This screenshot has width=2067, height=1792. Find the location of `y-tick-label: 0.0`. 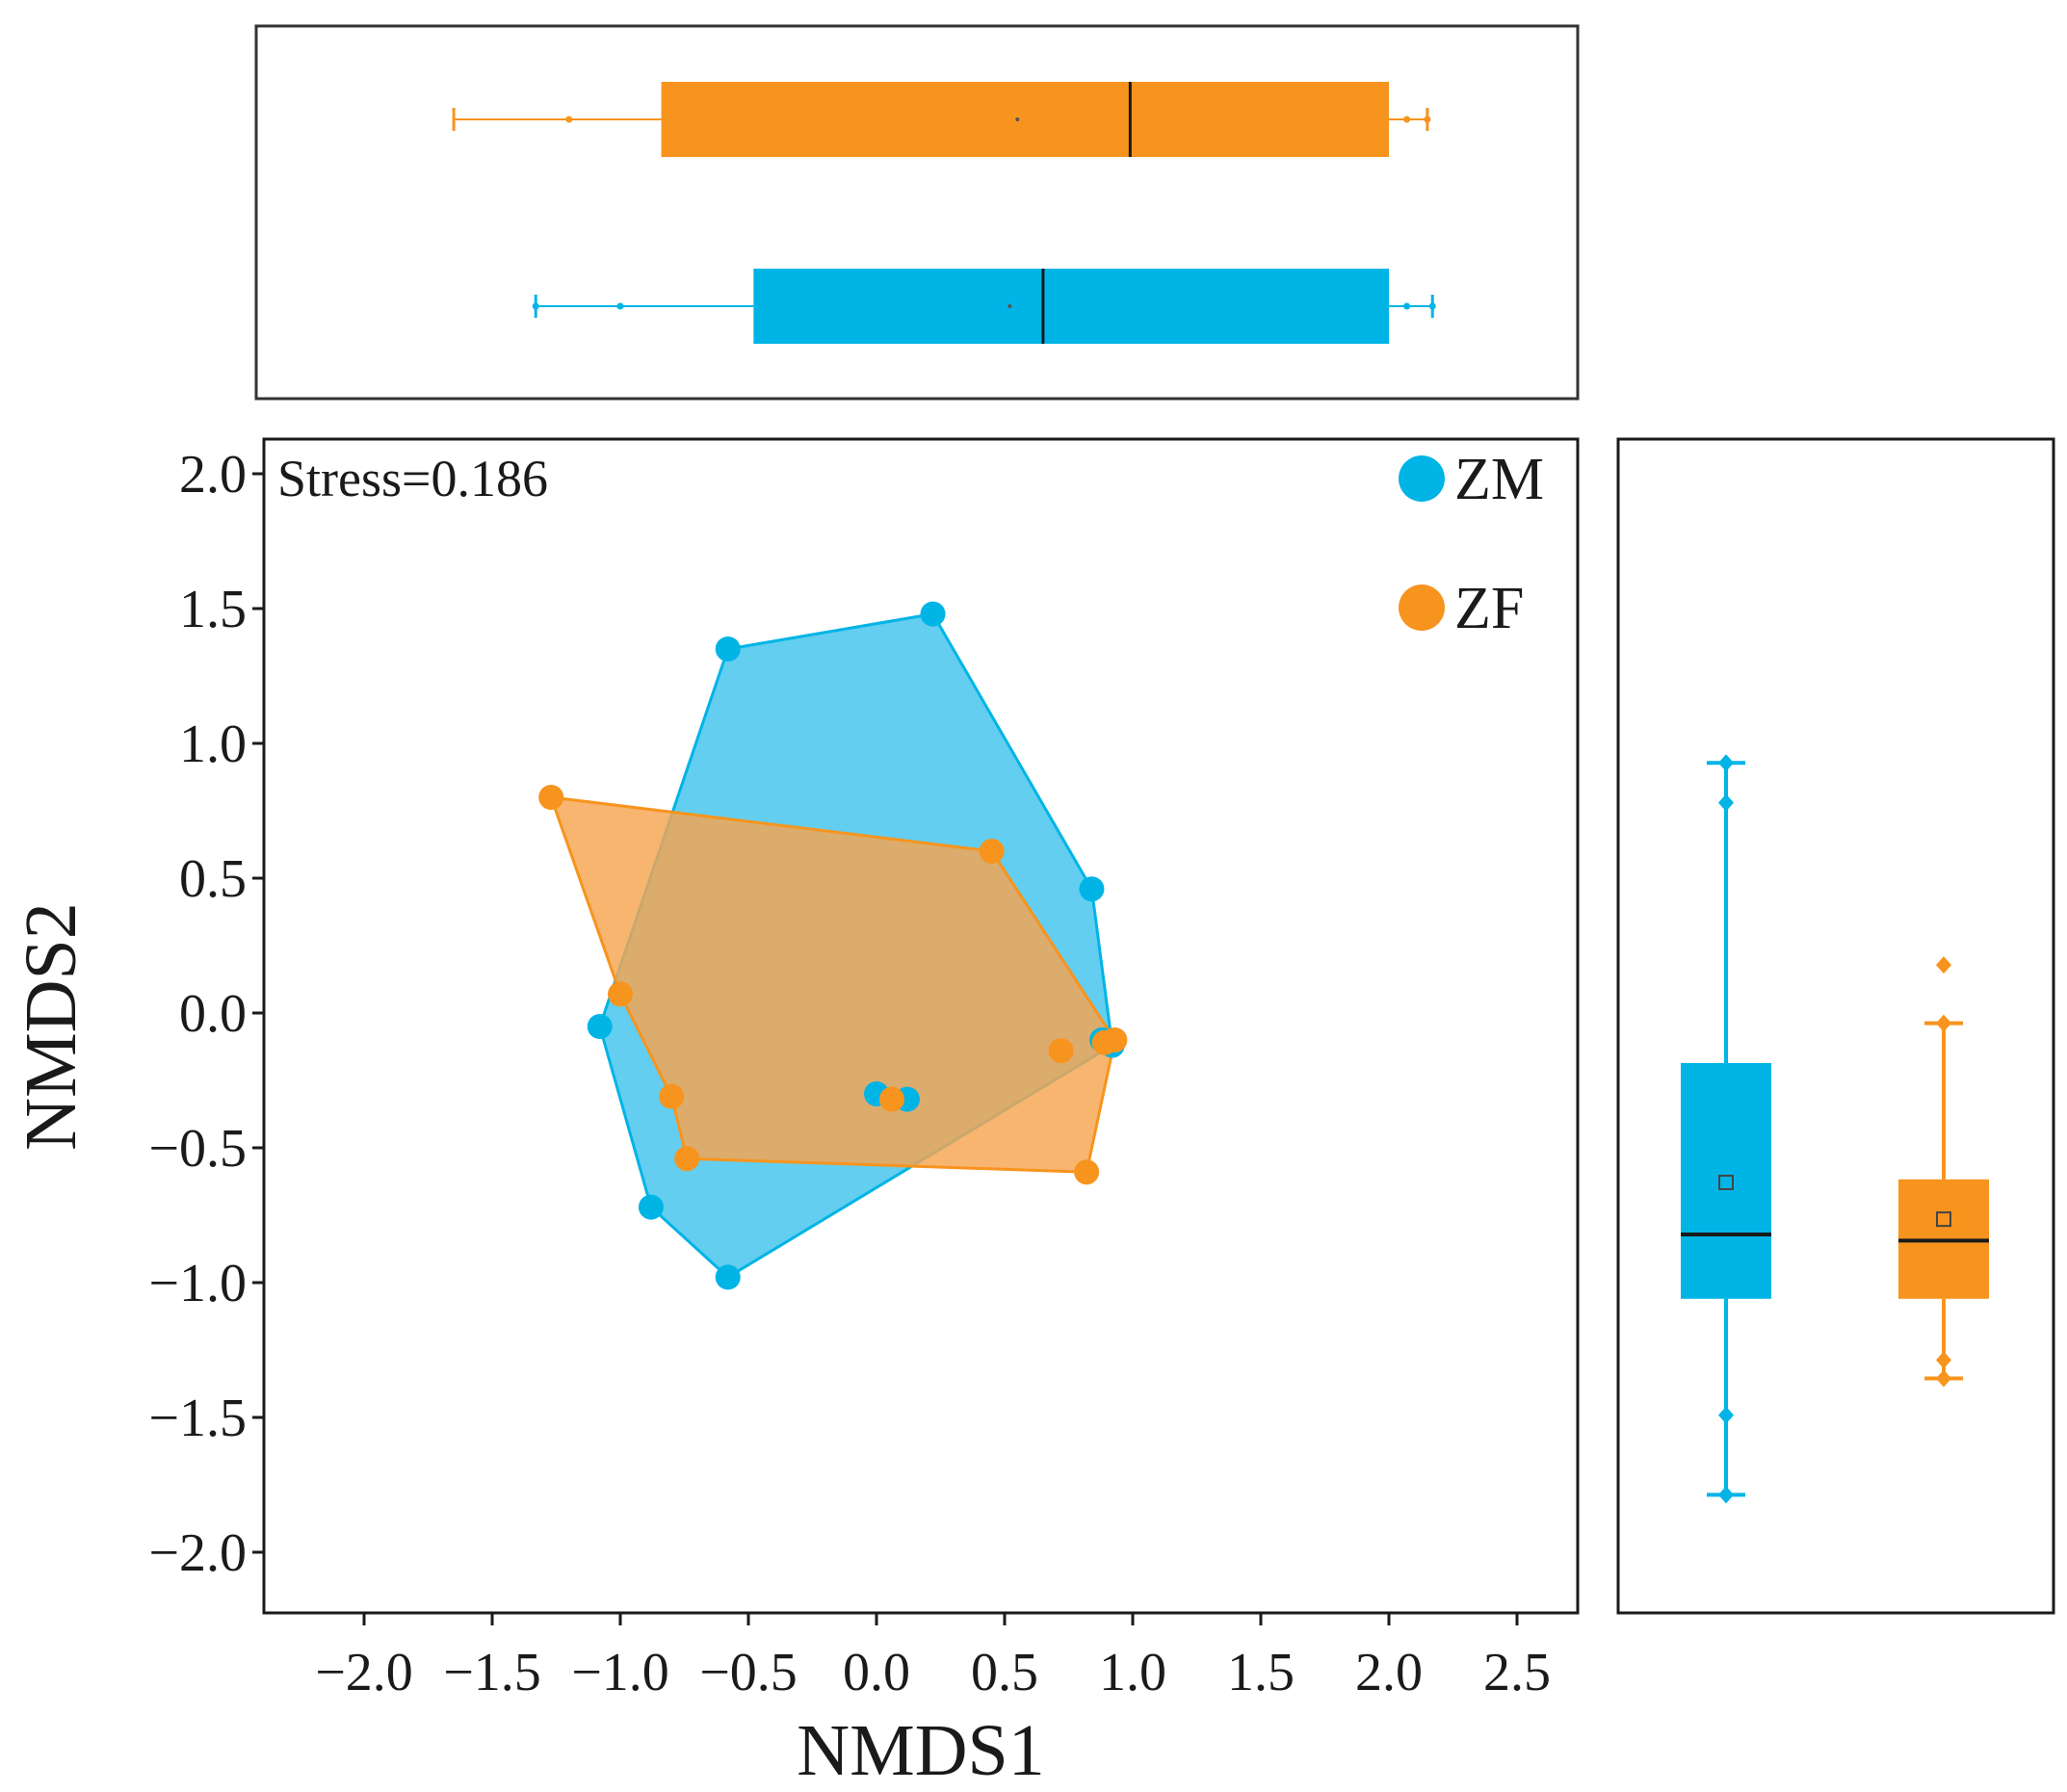

y-tick-label: 0.0 is located at coordinates (213, 1014).